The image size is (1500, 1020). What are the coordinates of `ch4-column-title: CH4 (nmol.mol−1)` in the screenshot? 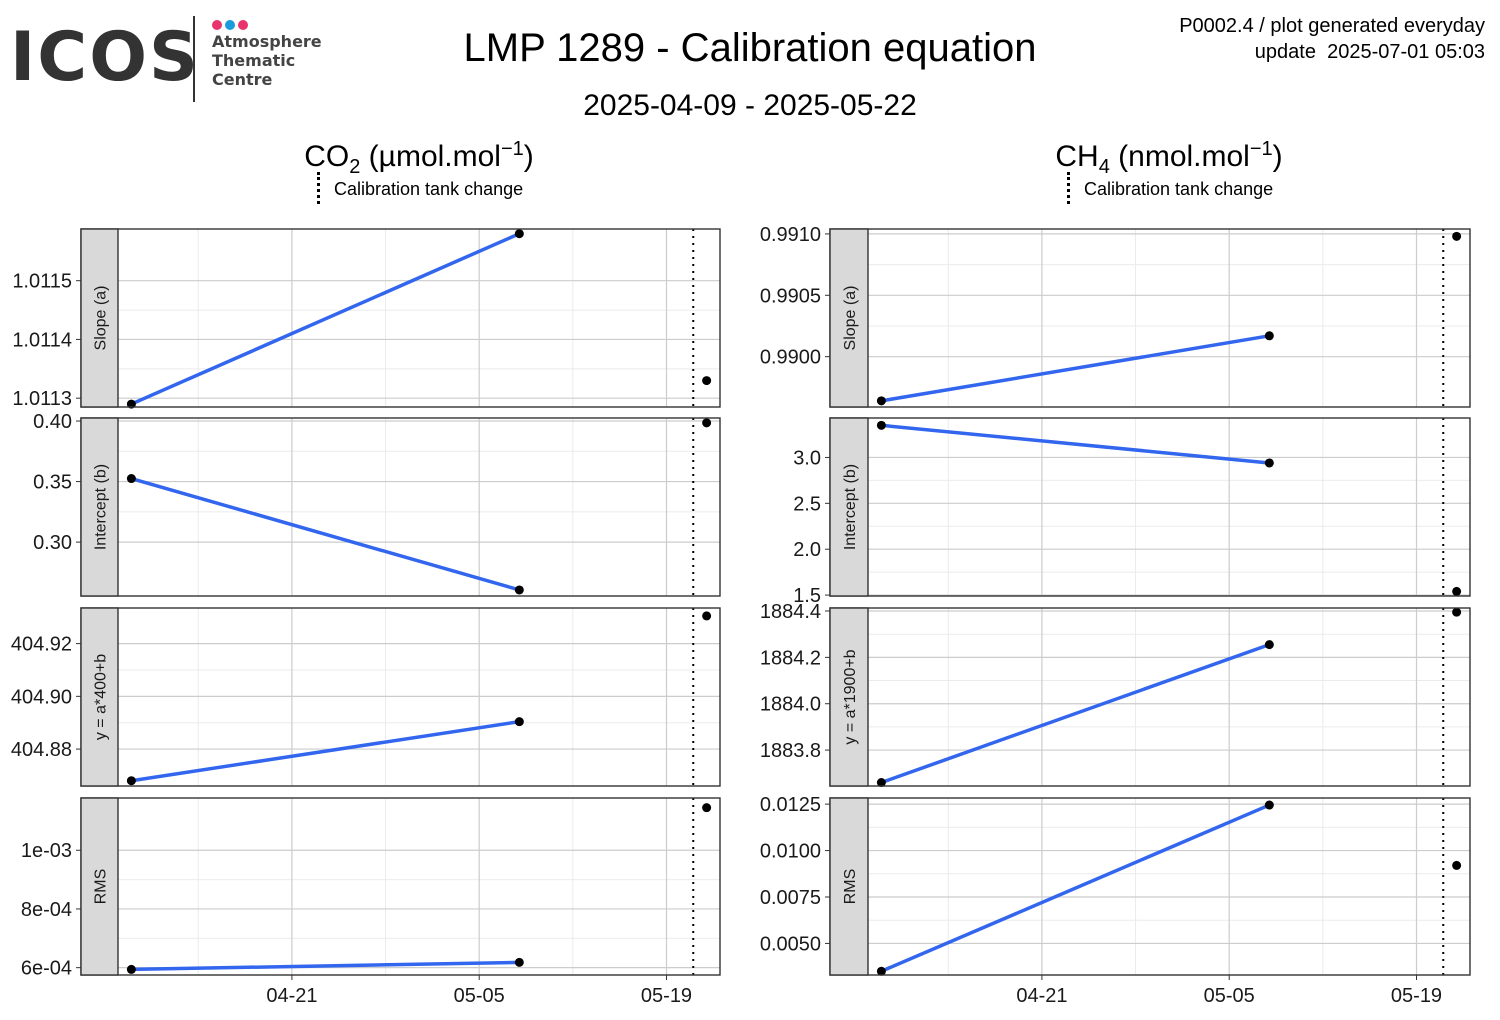 It's located at (1169, 158).